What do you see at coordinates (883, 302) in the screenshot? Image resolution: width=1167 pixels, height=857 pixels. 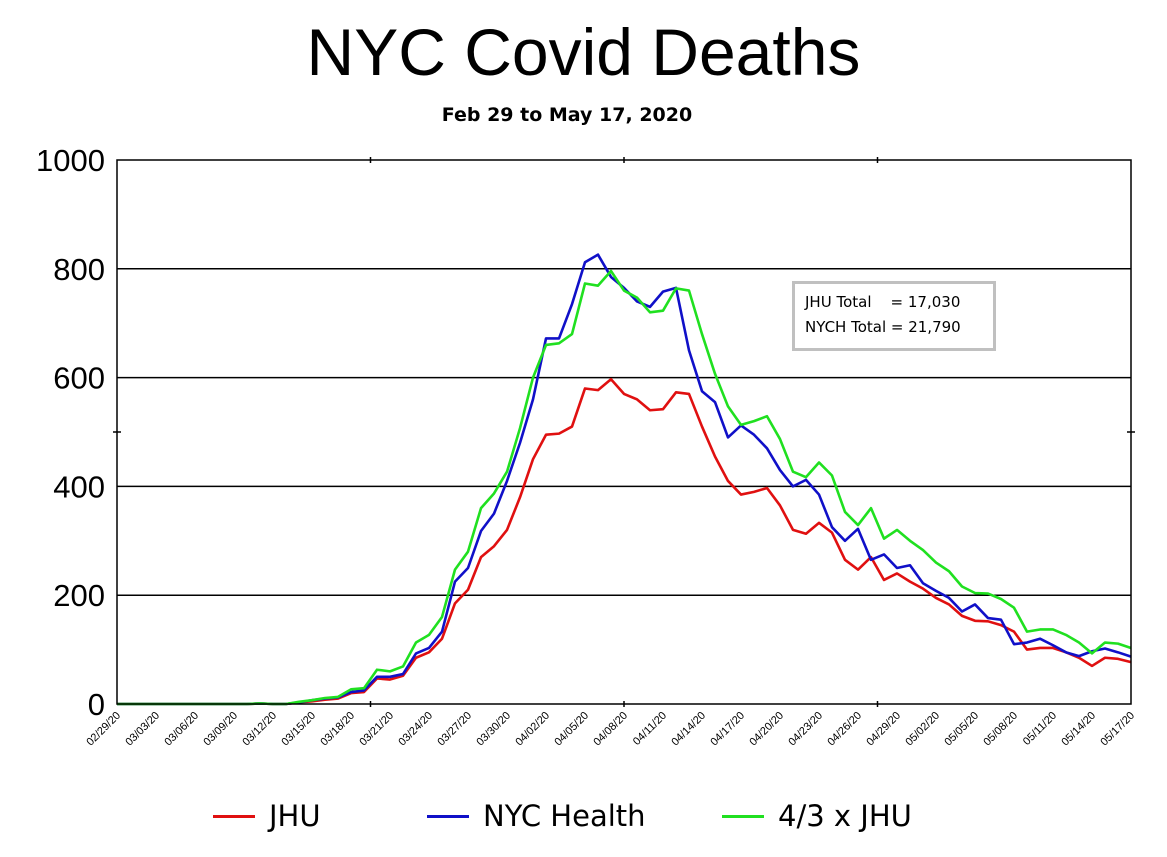 I see `jhu-total-text: JHU Total = 17,030` at bounding box center [883, 302].